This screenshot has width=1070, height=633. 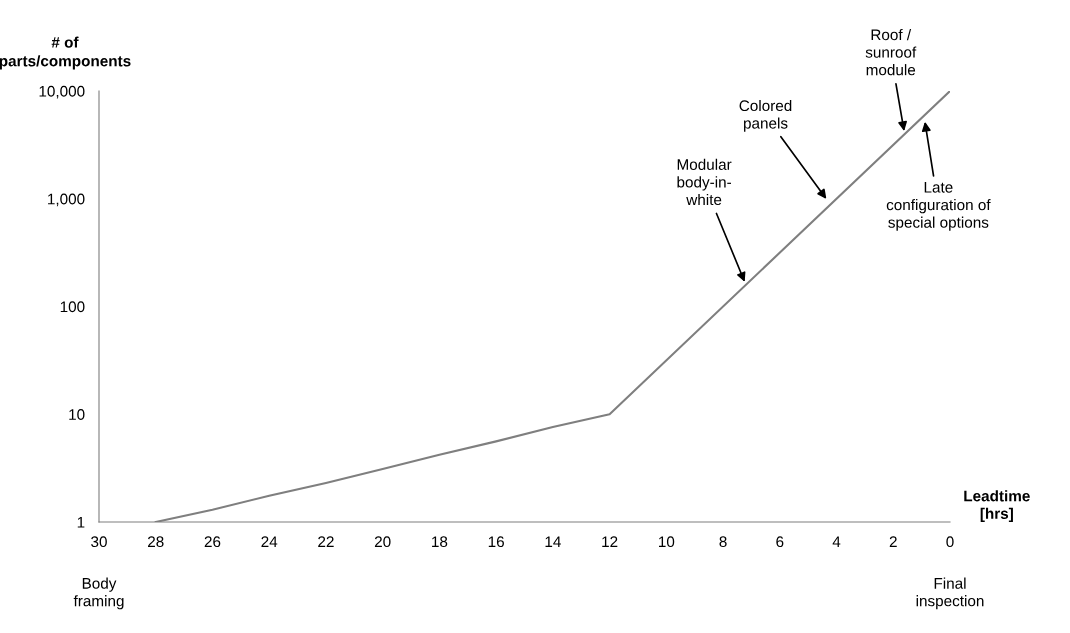 I want to click on annotation: Roof / sunroof module, so click(x=891, y=52).